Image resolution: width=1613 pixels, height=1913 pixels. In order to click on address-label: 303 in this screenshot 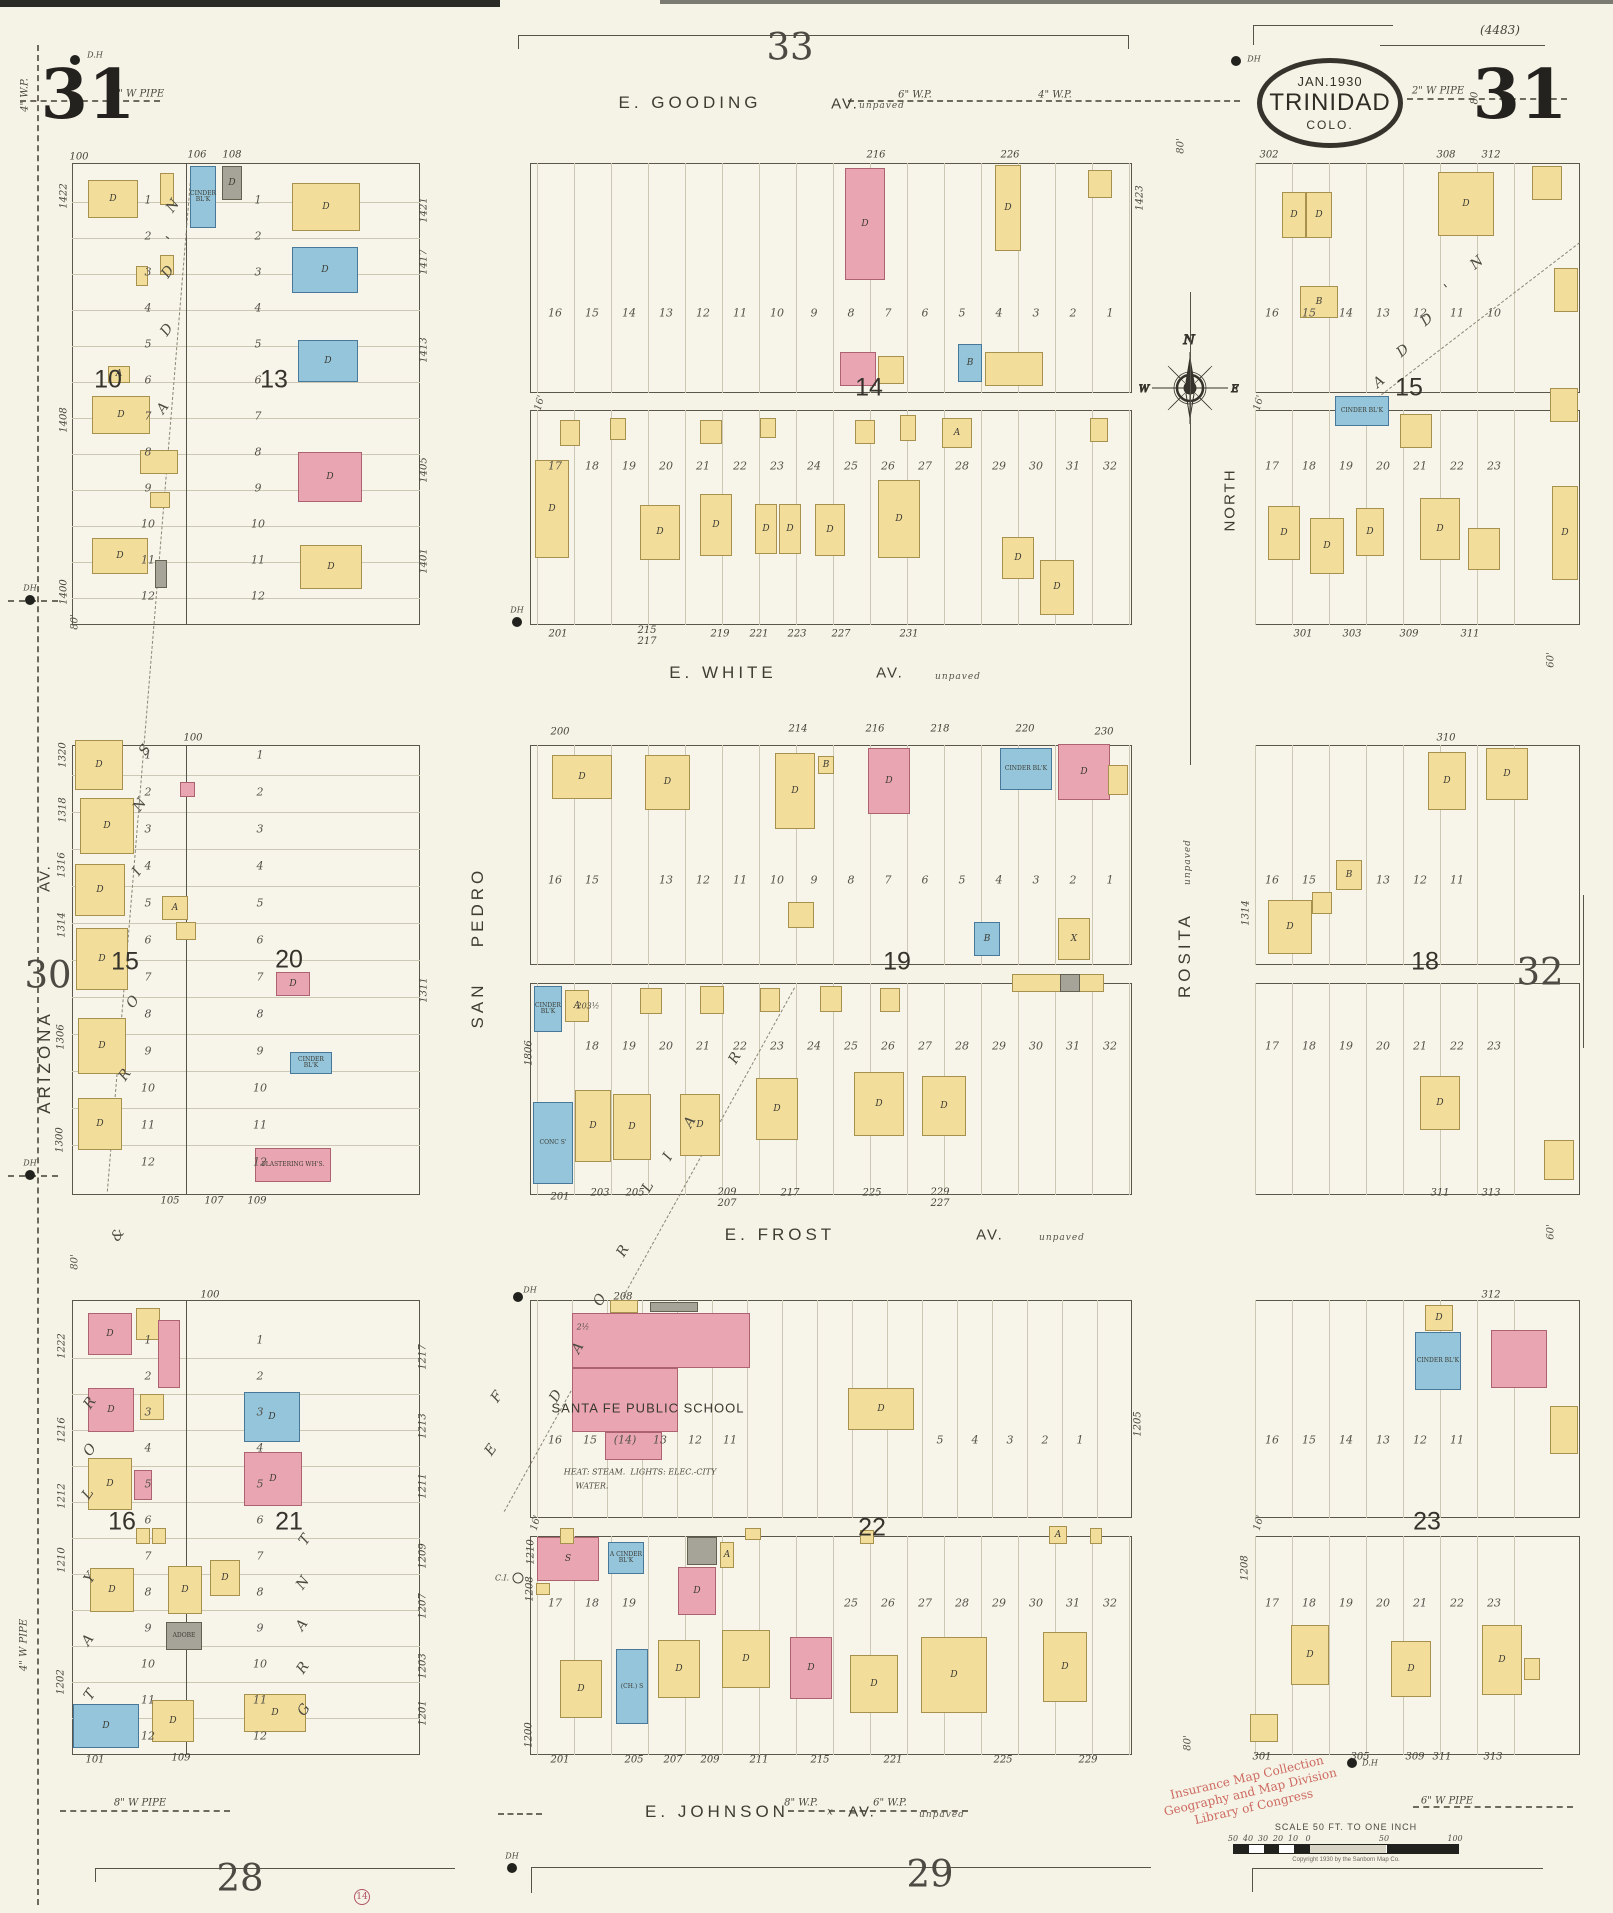, I will do `click(1352, 634)`.